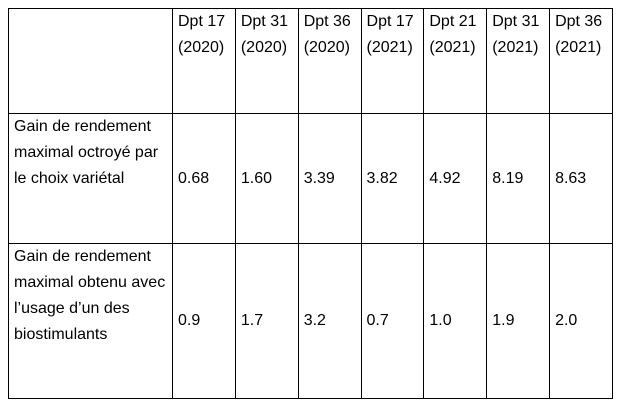  What do you see at coordinates (445, 178) in the screenshot?
I see `value-cell-text: 4.92` at bounding box center [445, 178].